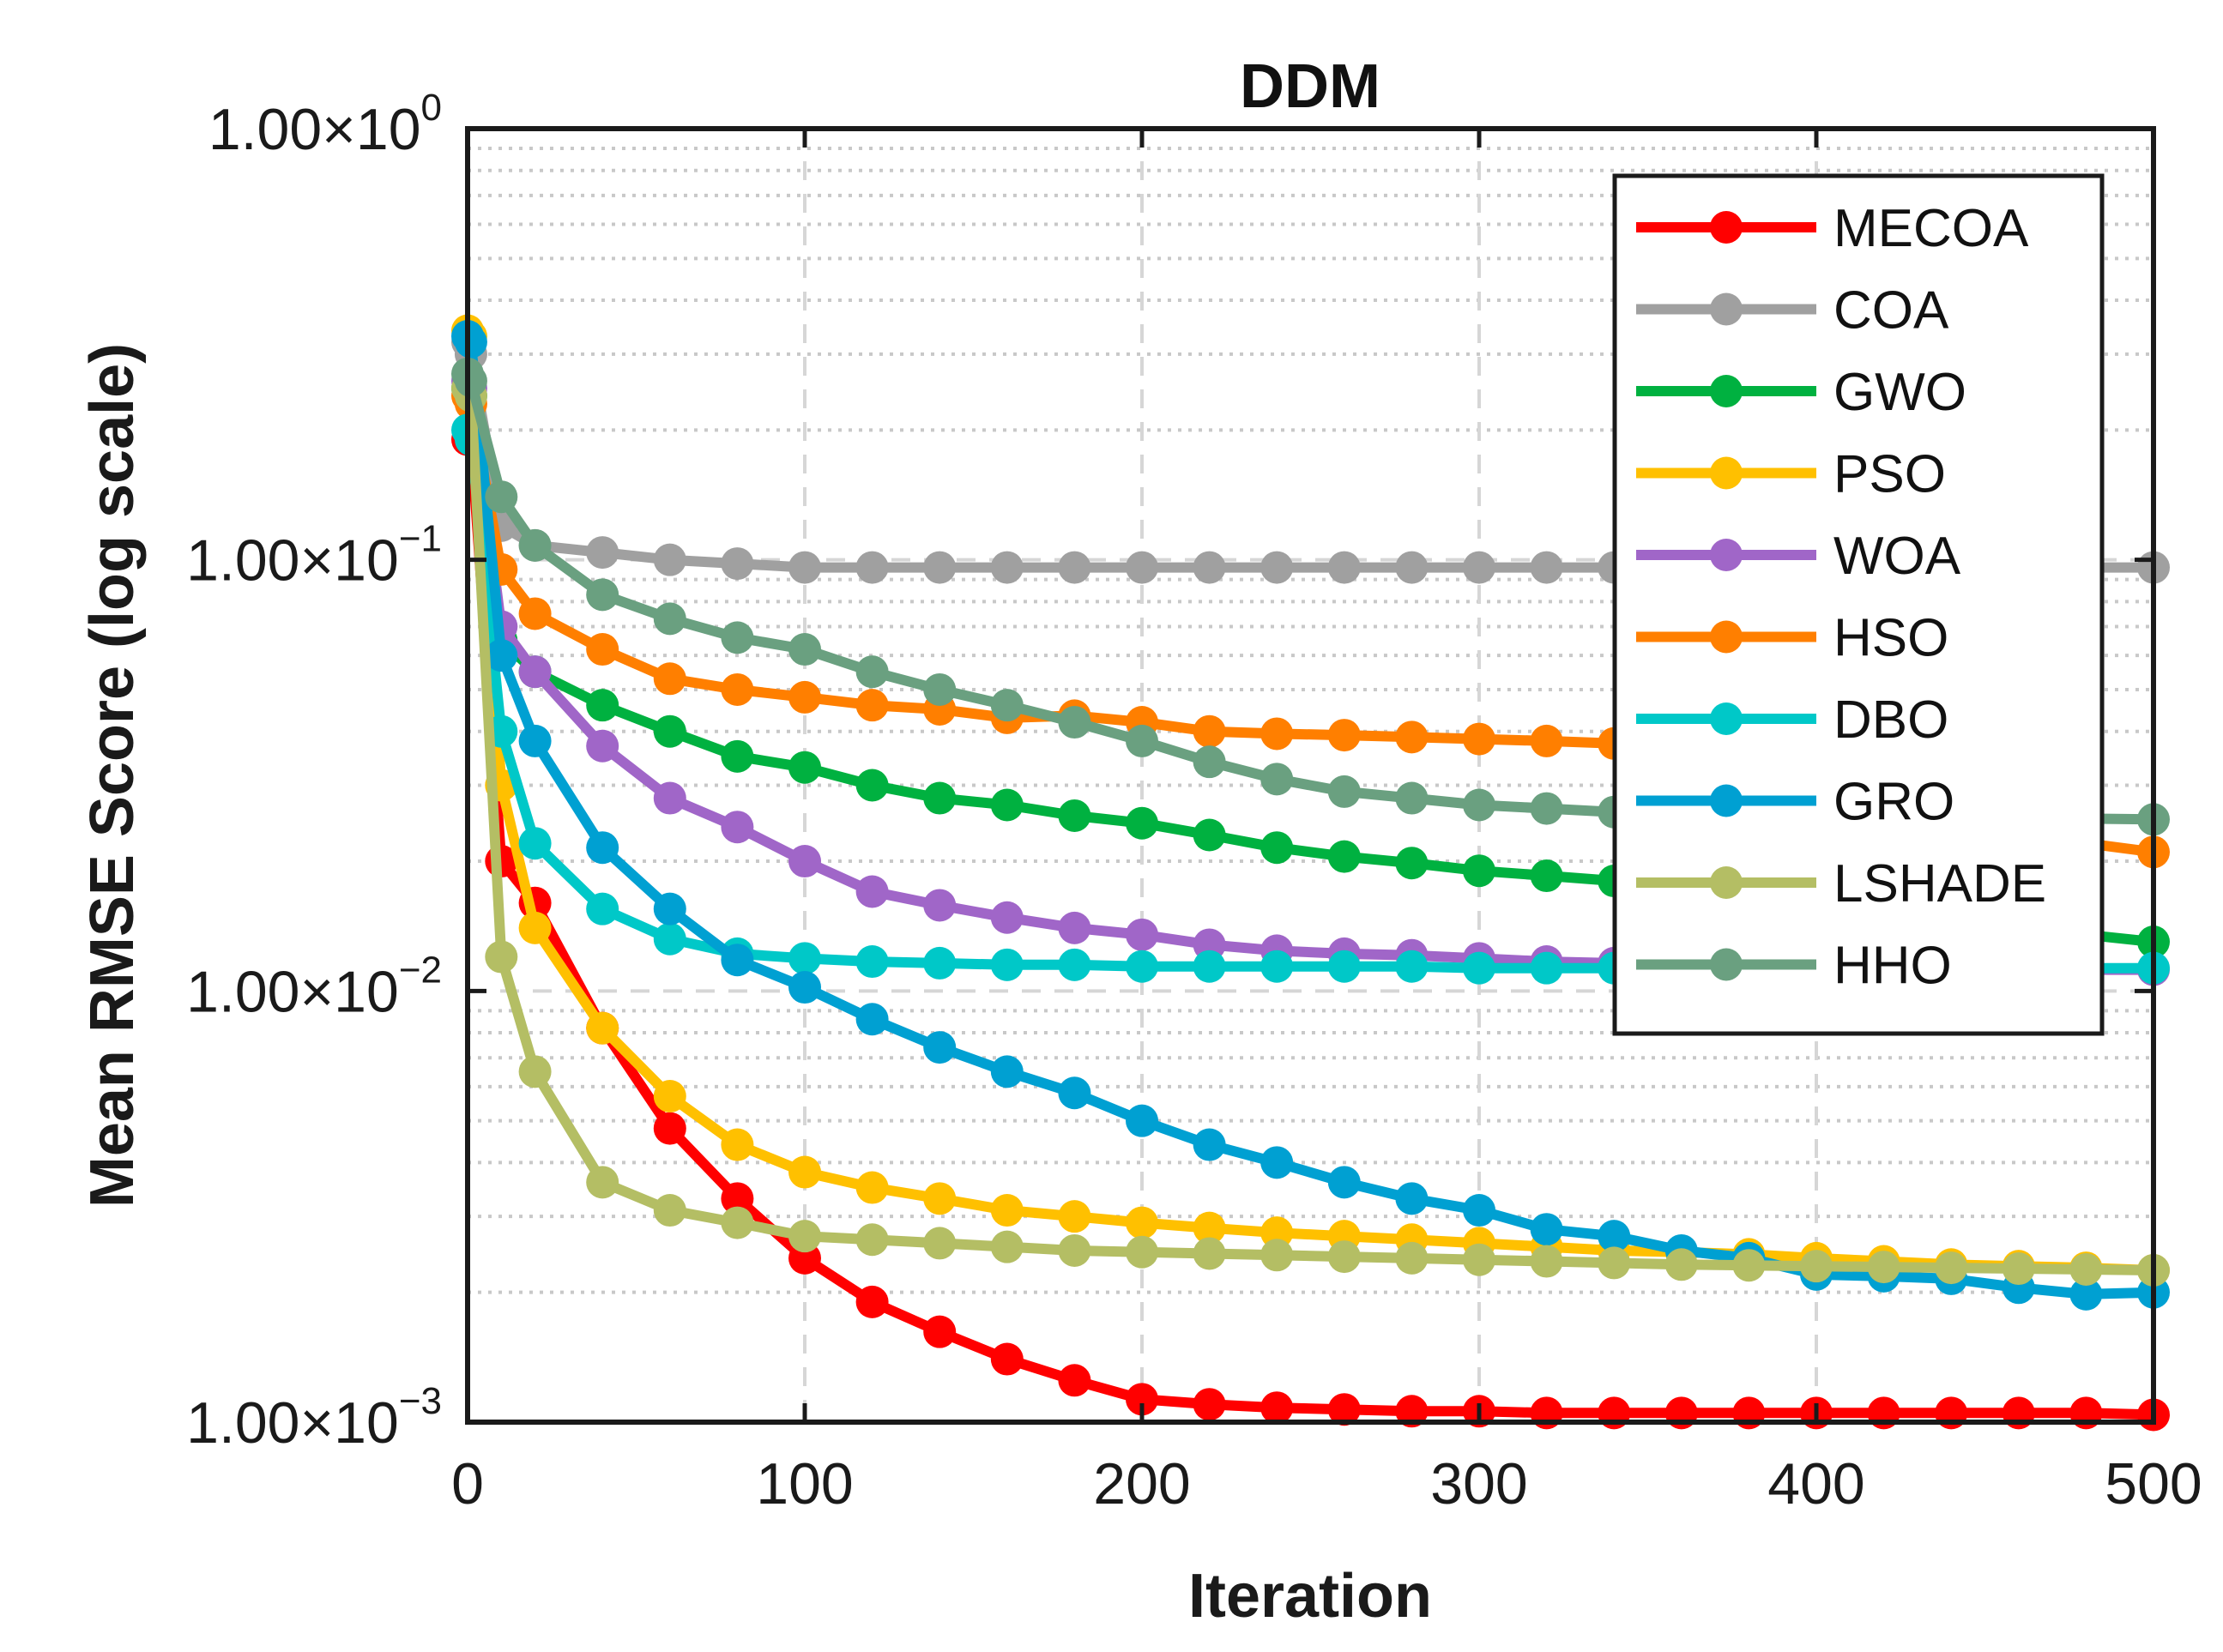 The width and height of the screenshot is (2223, 1652). Describe the element at coordinates (1858, 604) in the screenshot. I see `legend-box` at that location.